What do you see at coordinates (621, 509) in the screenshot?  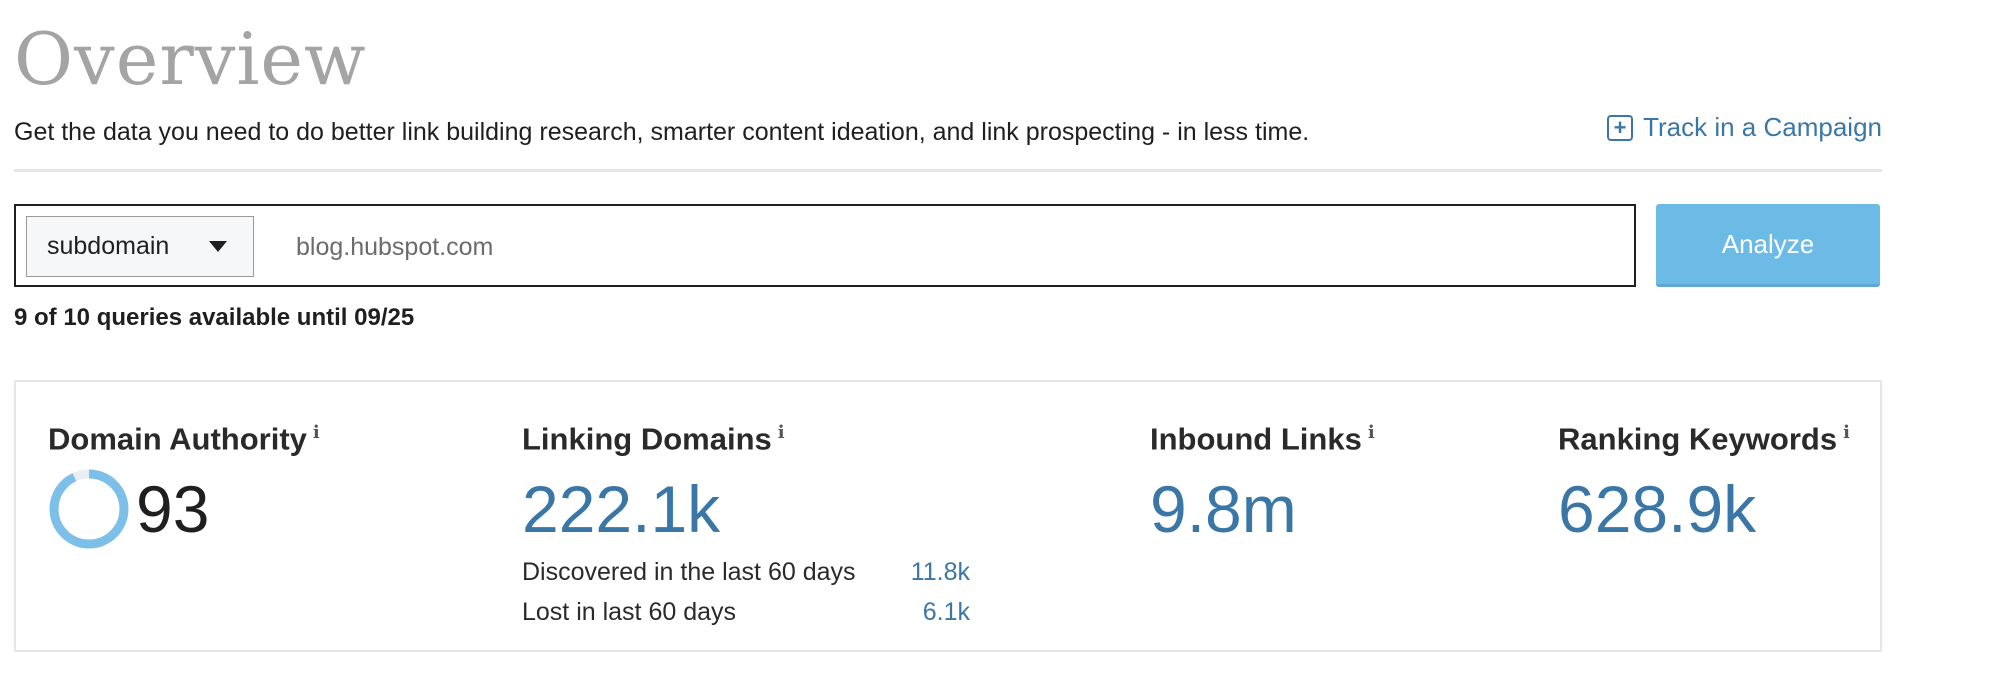 I see `linking-domains-value: 222.1k` at bounding box center [621, 509].